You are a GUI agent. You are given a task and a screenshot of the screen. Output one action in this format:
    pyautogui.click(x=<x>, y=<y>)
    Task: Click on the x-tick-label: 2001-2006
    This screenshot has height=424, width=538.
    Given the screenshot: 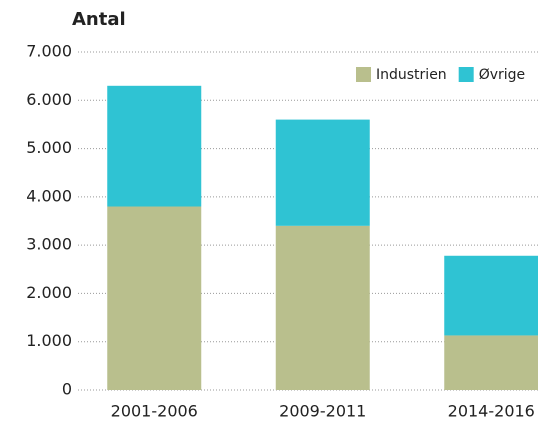 What is the action you would take?
    pyautogui.click(x=154, y=411)
    